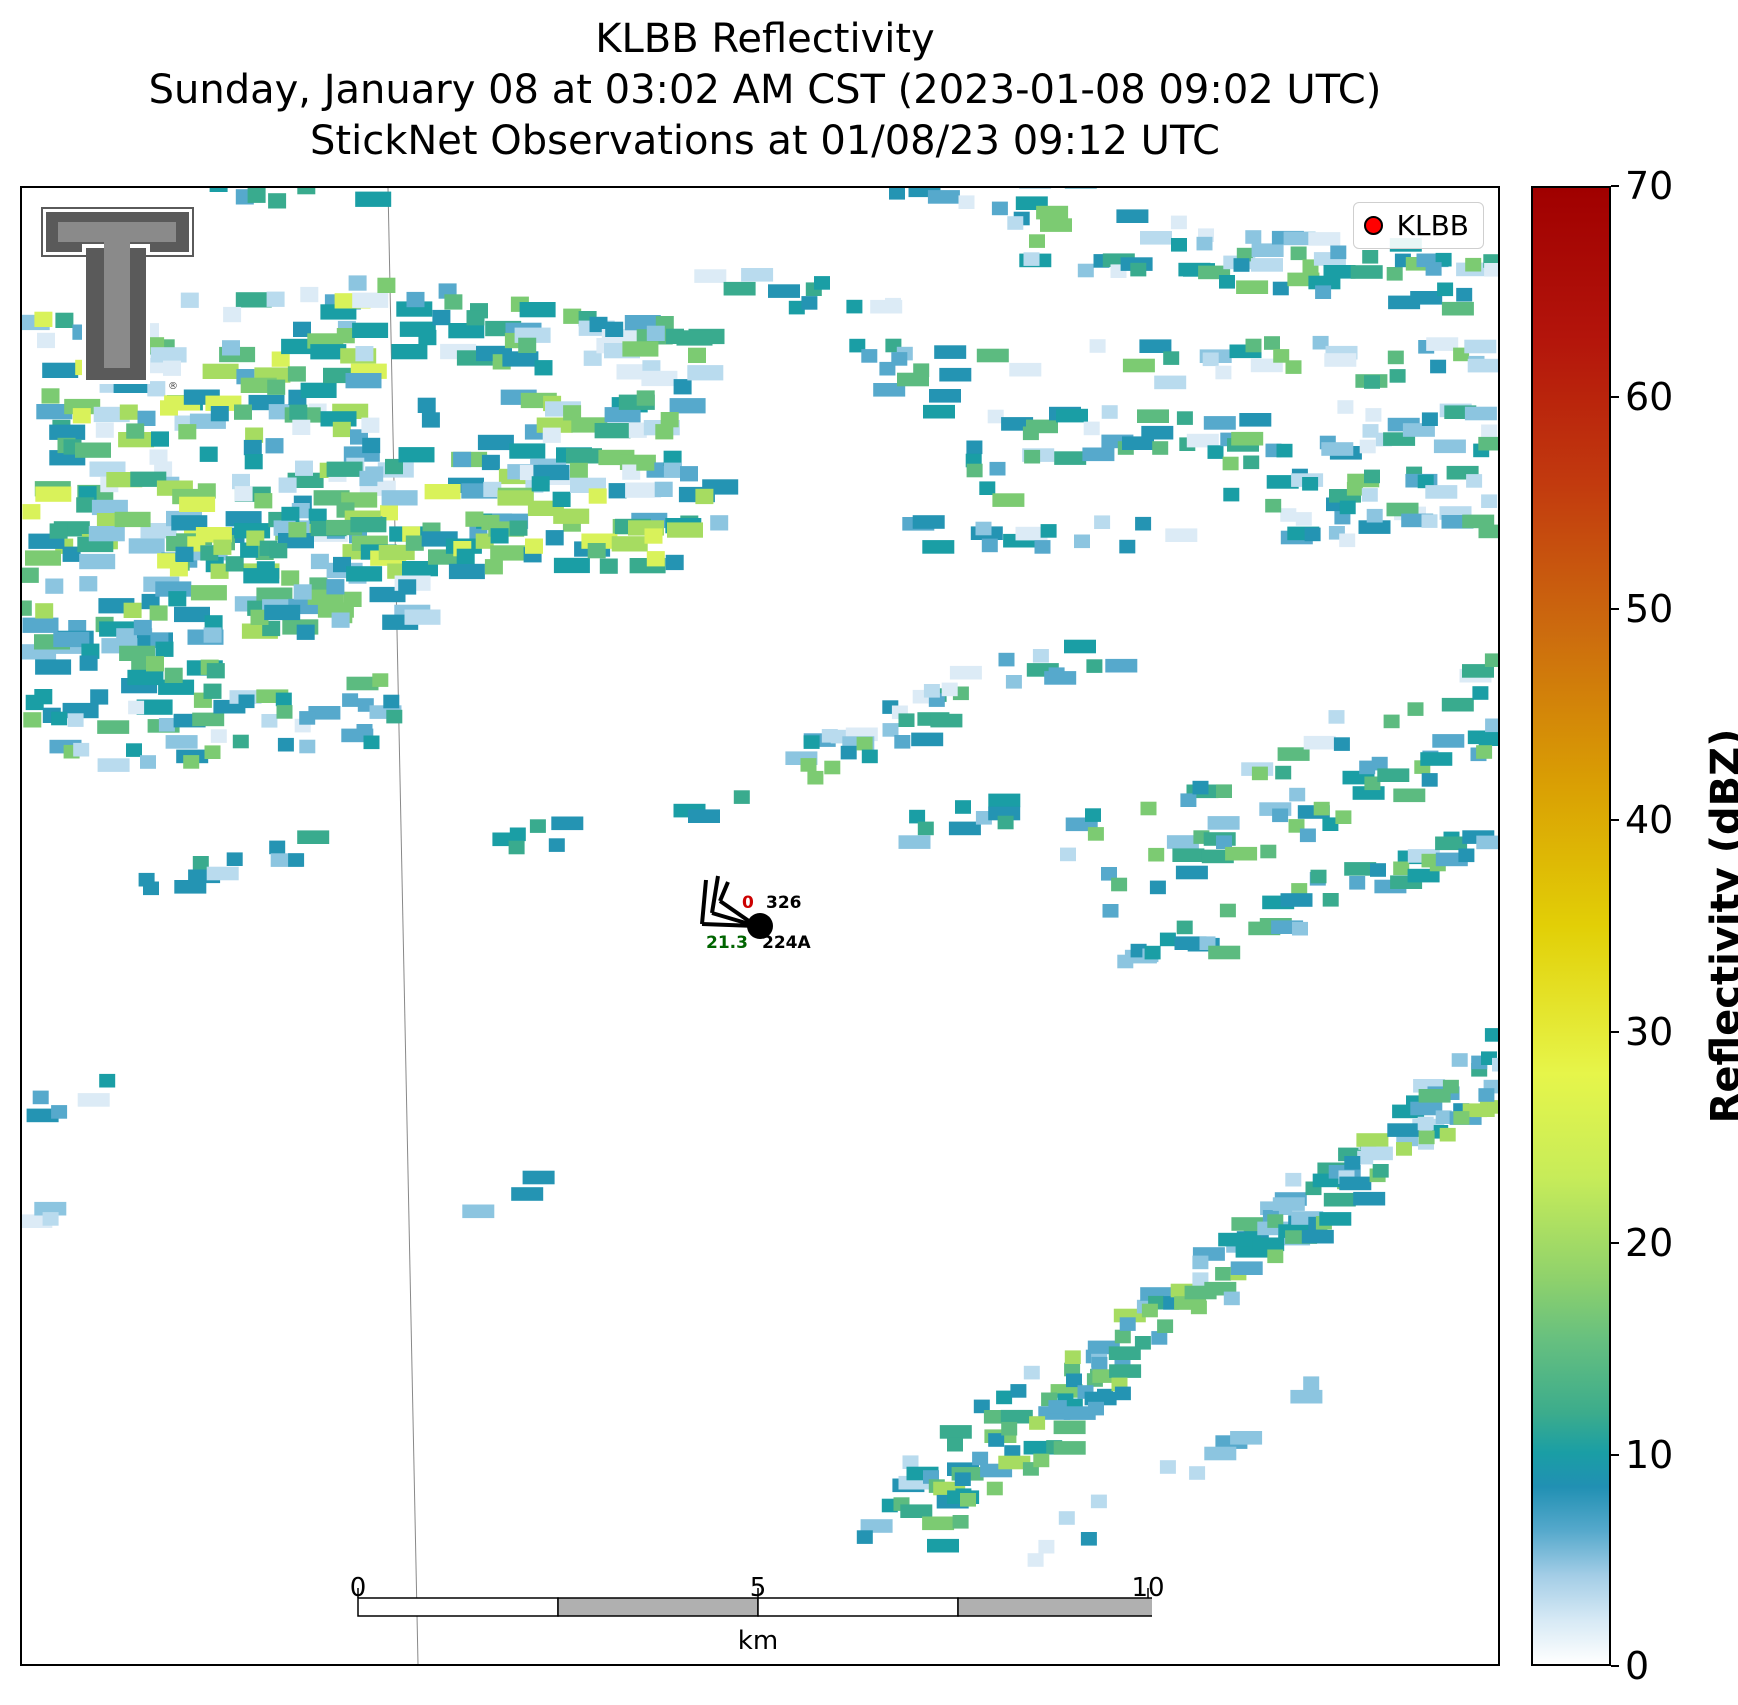 The height and width of the screenshot is (1705, 1738). What do you see at coordinates (758, 1641) in the screenshot?
I see `scale-unit: km` at bounding box center [758, 1641].